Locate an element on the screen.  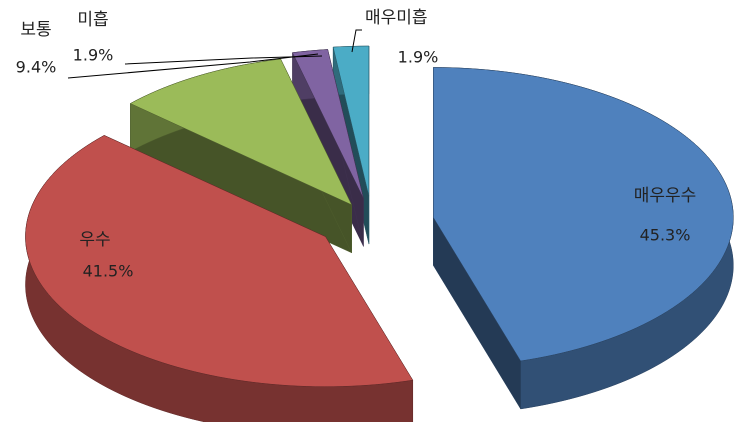
slice is located at coordinates (241, 156).